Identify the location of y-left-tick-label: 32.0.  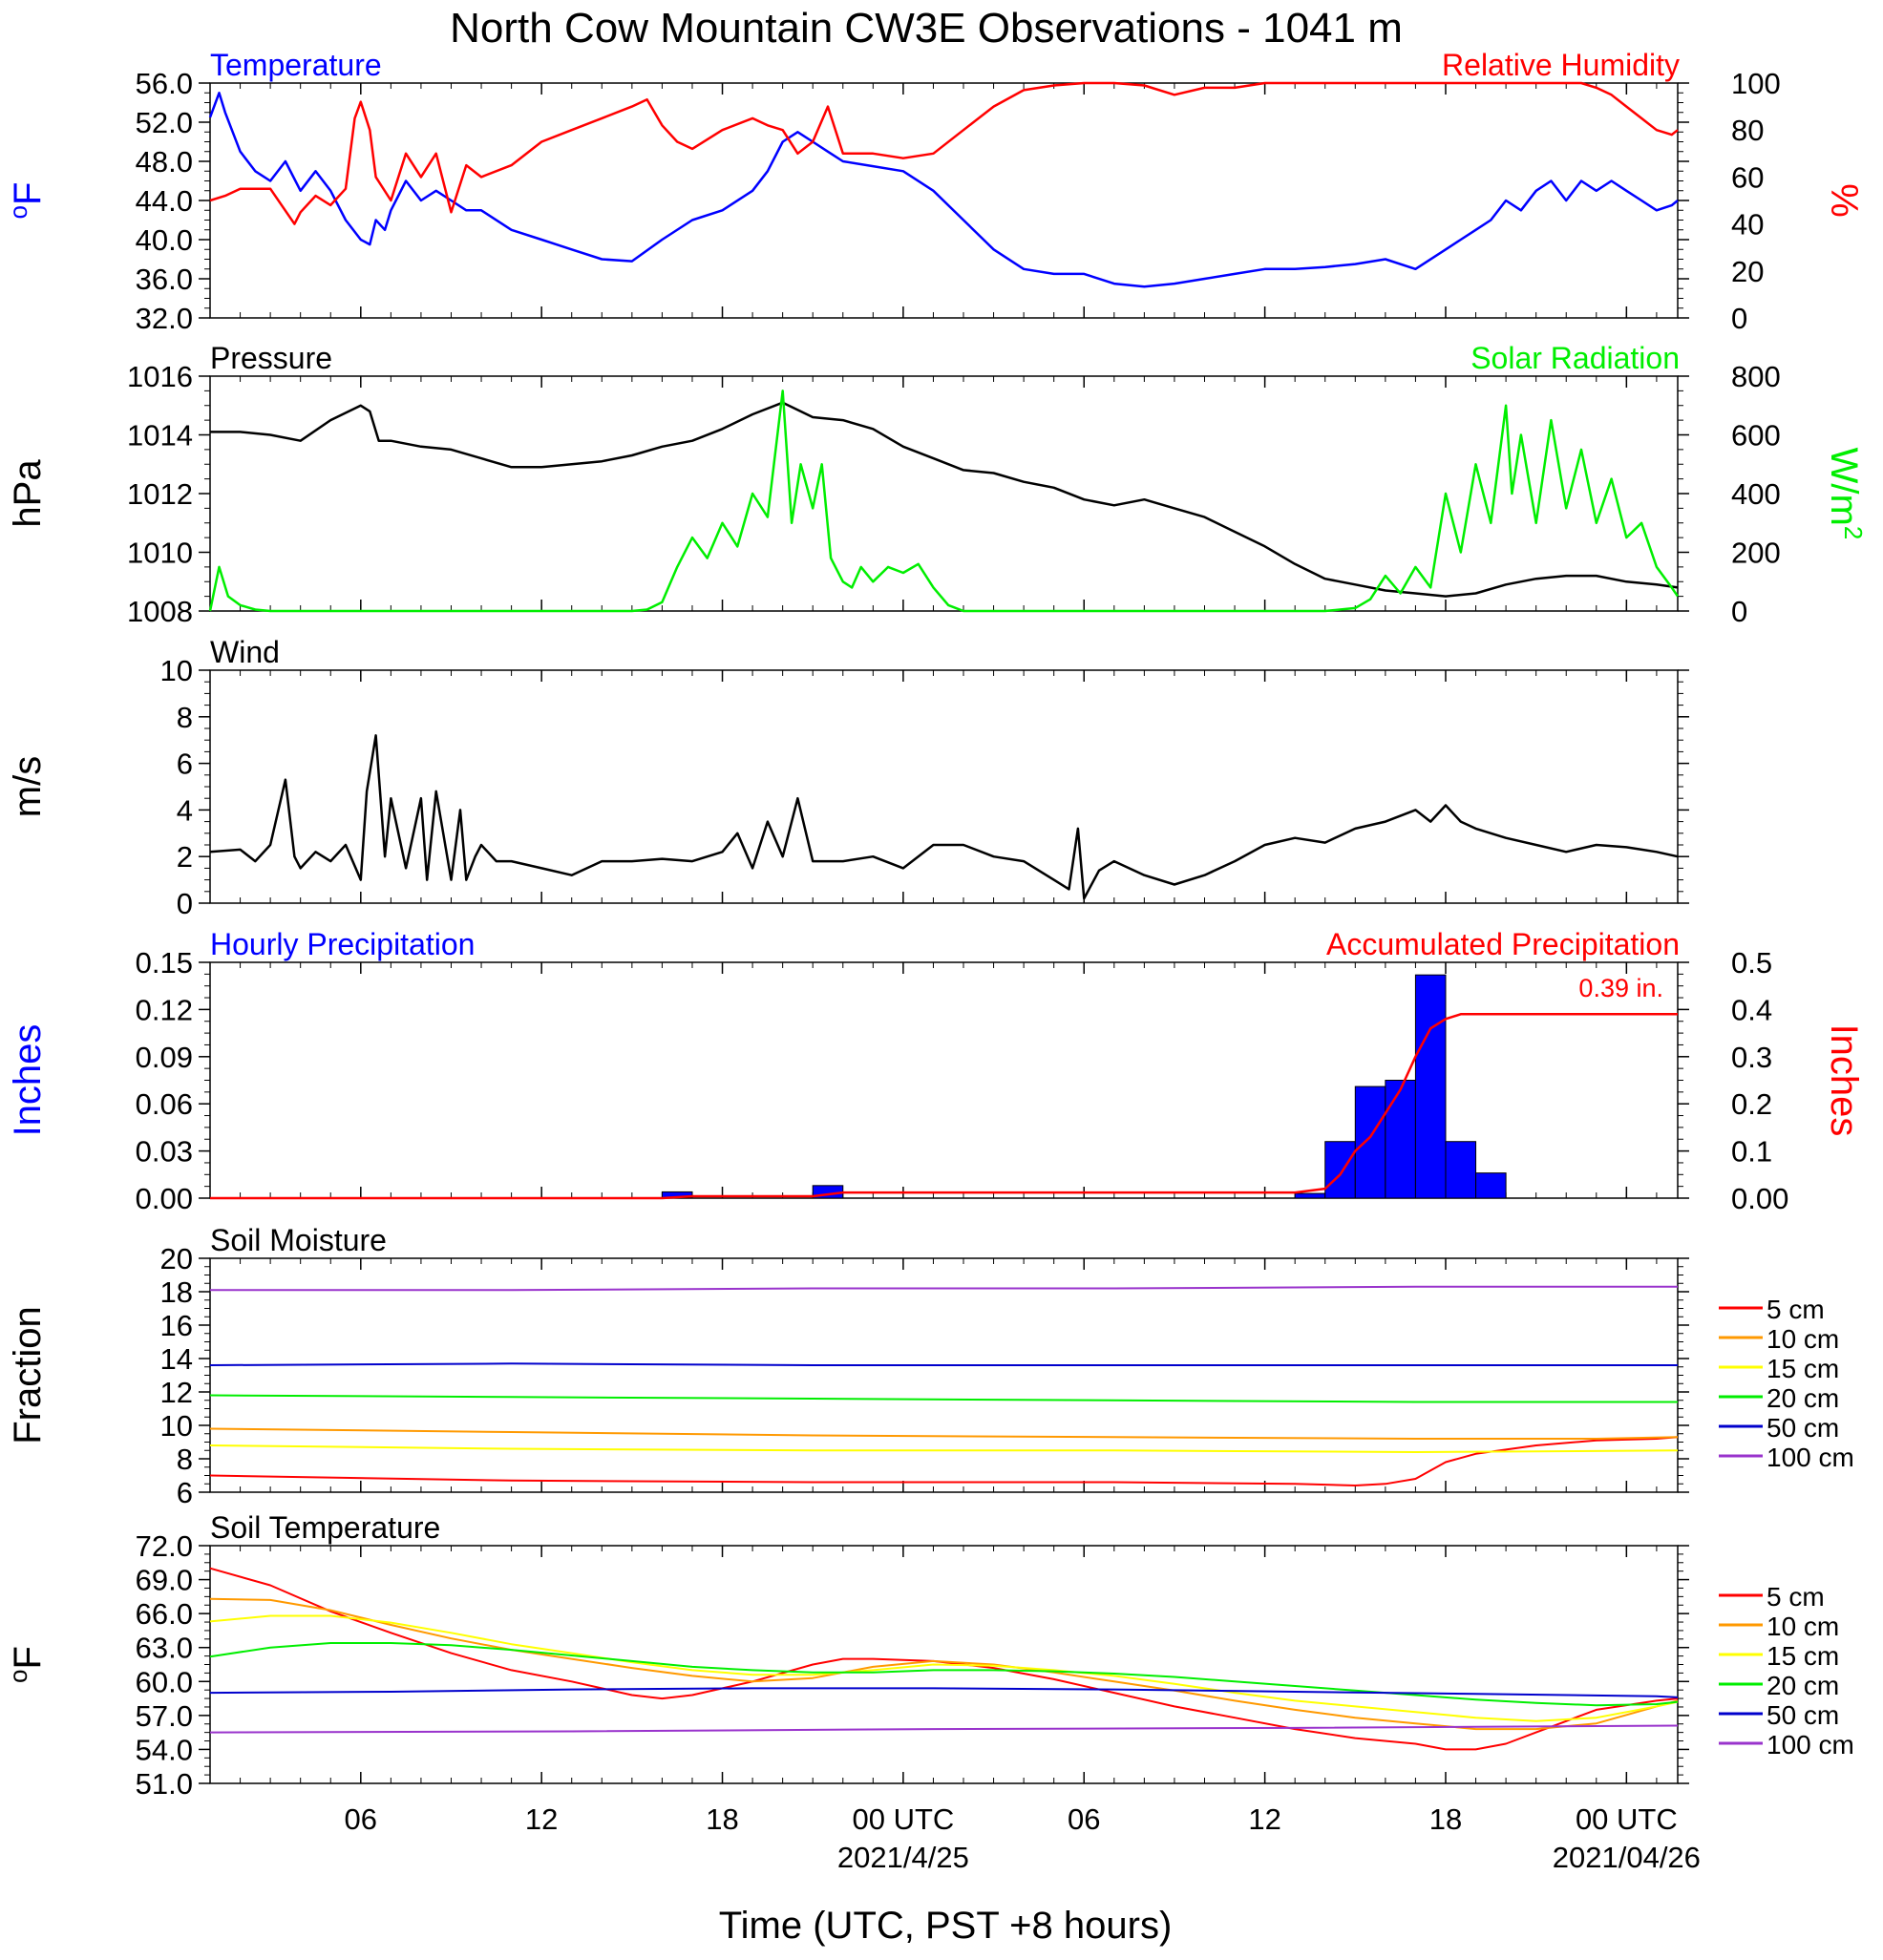
(164, 318).